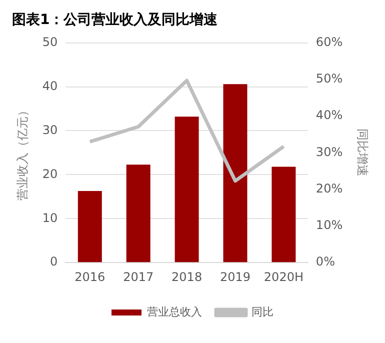 Image resolution: width=385 pixels, height=343 pixels. I want to click on y-tick-label: 20, so click(50, 173).